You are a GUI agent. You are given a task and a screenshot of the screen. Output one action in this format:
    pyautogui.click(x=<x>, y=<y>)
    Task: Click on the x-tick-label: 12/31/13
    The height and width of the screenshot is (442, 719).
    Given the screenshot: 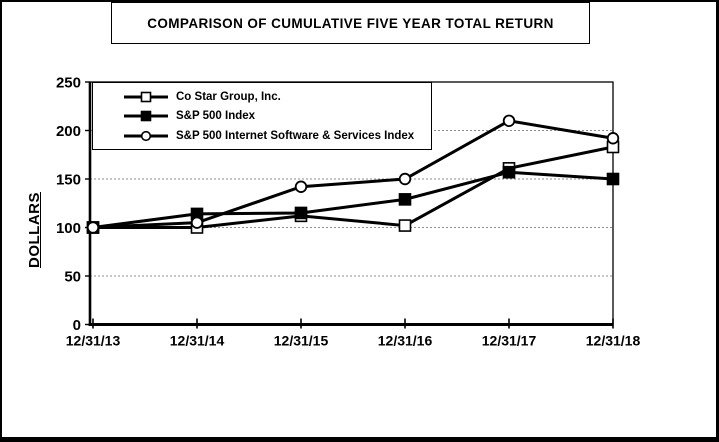 What is the action you would take?
    pyautogui.click(x=93, y=341)
    